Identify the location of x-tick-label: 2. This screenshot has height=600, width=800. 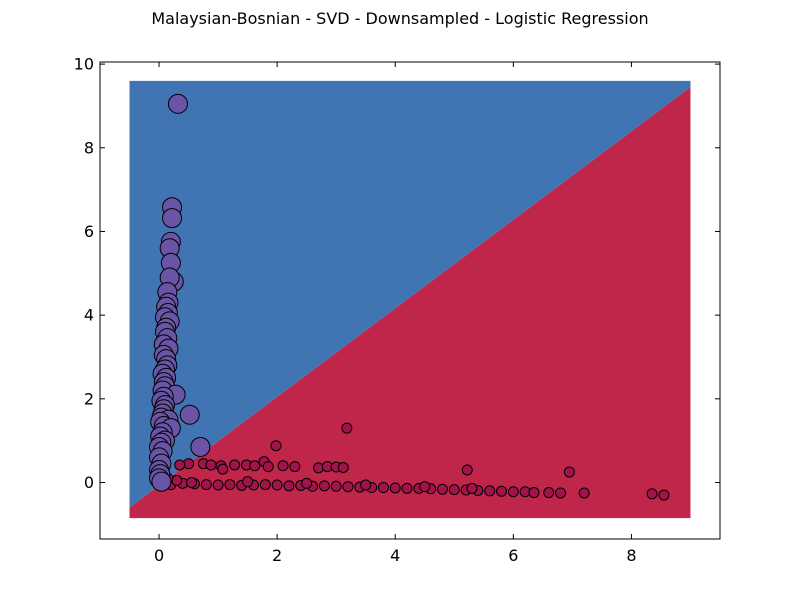
(277, 555).